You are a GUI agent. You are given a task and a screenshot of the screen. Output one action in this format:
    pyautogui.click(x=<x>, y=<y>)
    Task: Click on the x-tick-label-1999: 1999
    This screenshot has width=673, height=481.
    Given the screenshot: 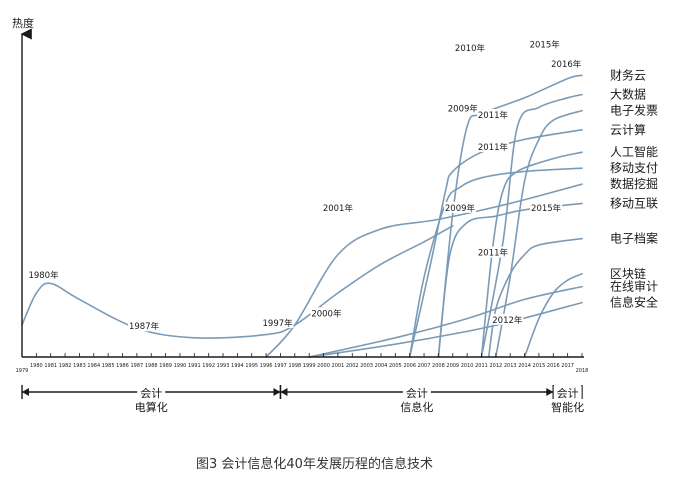 What is the action you would take?
    pyautogui.click(x=309, y=366)
    